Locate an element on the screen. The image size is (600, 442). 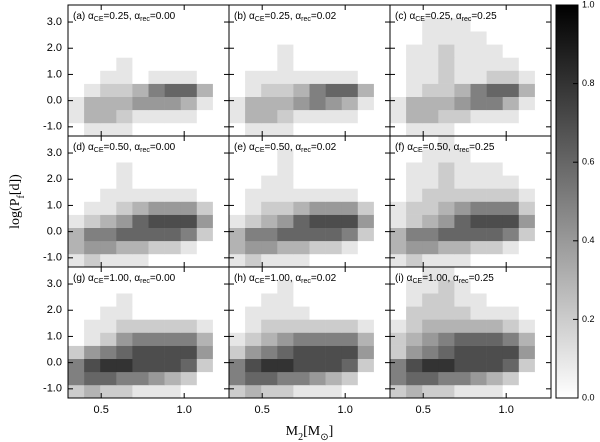
label-subscript: CE is located at coordinates (418, 150).